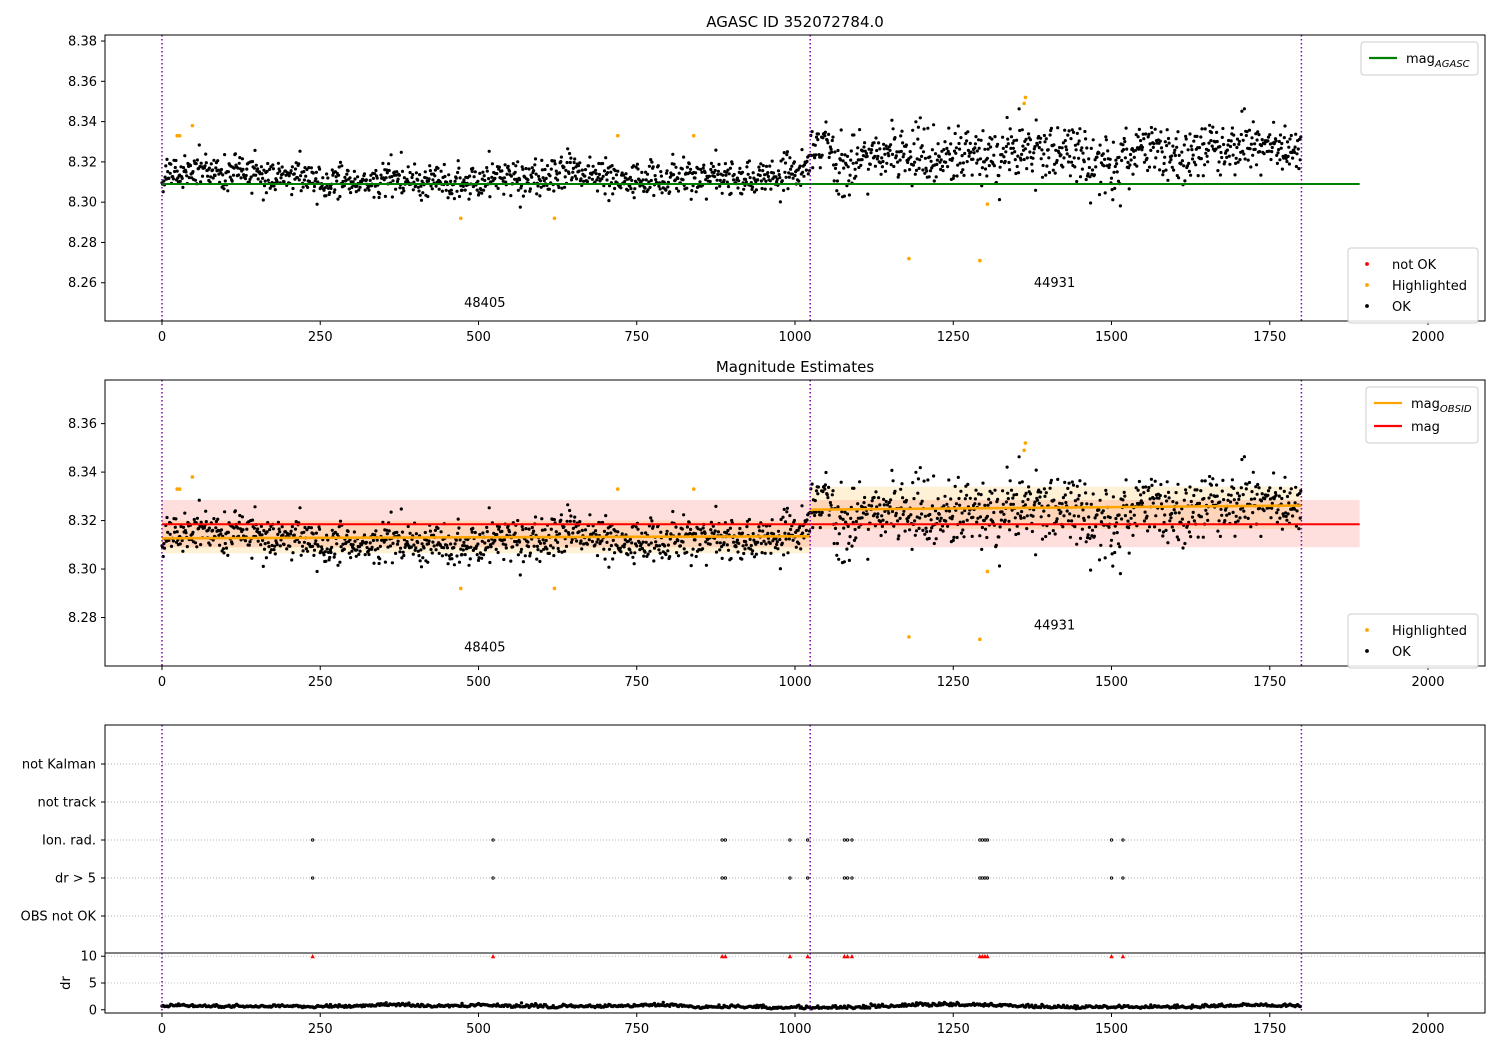 The image size is (1500, 1050). What do you see at coordinates (722, 956) in the screenshot?
I see `dr-clipped-marker` at bounding box center [722, 956].